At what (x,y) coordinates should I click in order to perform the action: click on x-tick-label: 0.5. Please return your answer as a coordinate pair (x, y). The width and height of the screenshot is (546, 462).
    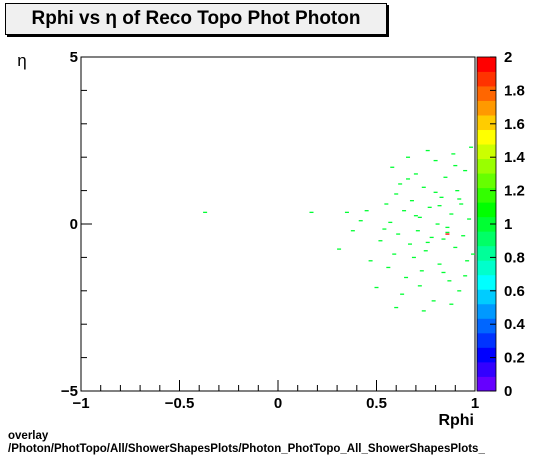
    Looking at the image, I should click on (376, 403).